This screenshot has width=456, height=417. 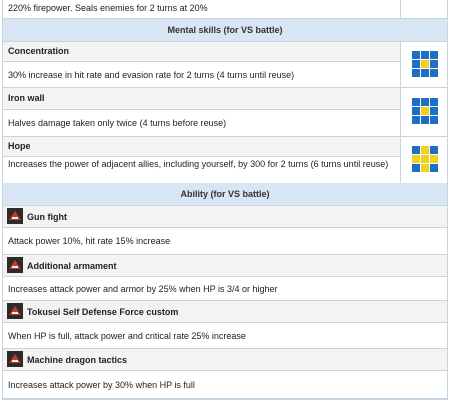 What do you see at coordinates (225, 312) in the screenshot?
I see `ability-name-row: Tokusei Self Defense Force custom` at bounding box center [225, 312].